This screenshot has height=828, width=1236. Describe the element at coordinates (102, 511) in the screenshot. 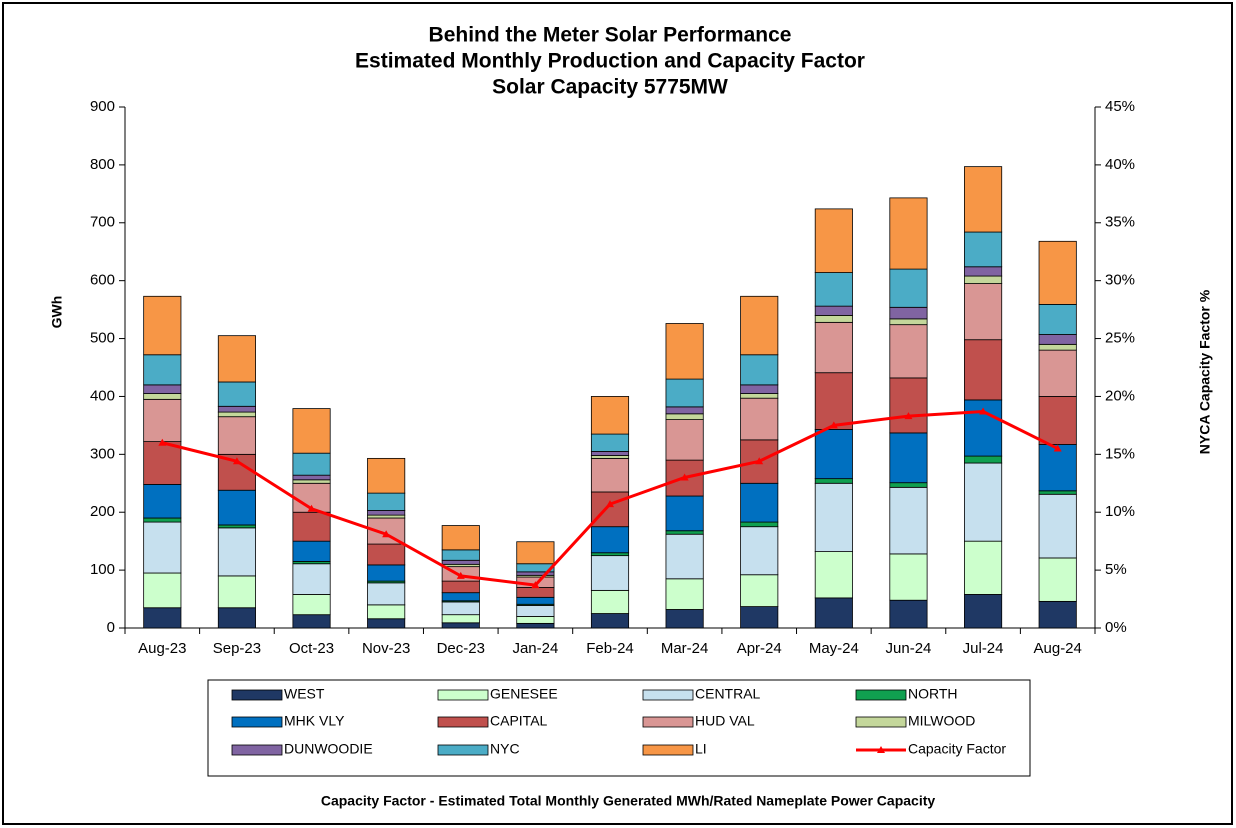

I see `y-tick-label: 200` at that location.